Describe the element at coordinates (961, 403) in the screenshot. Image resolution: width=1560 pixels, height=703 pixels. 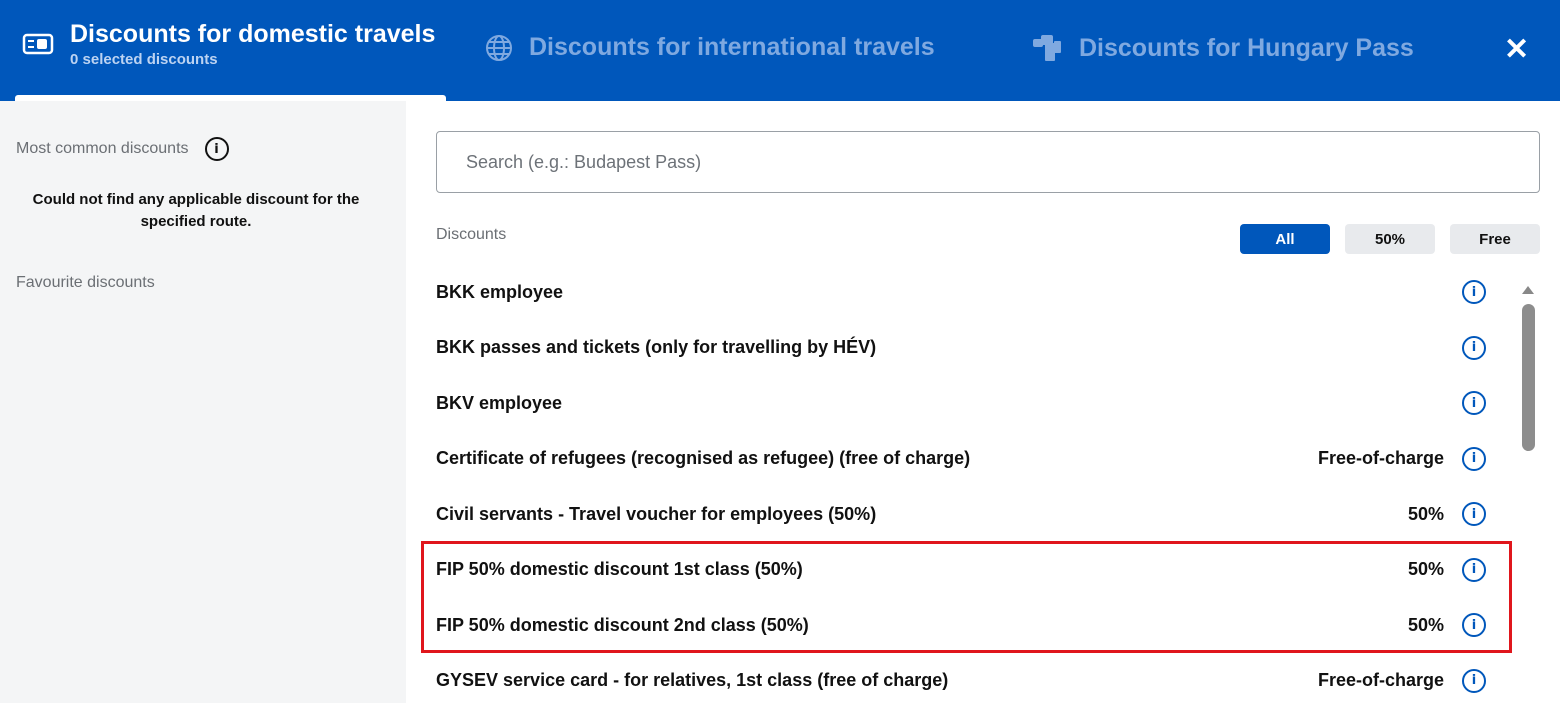
I see `discount-row: BKV employee i` at that location.